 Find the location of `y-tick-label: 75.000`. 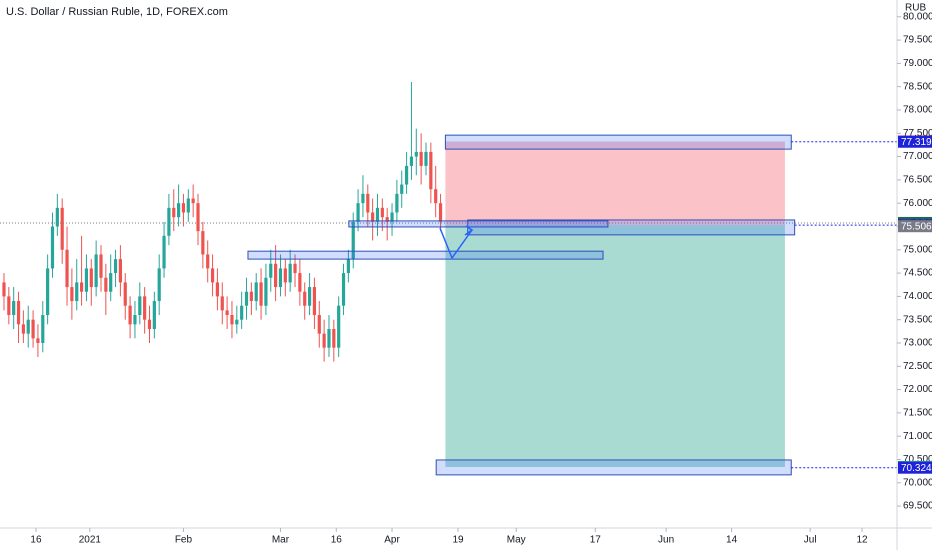

y-tick-label: 75.000 is located at coordinates (917, 249).